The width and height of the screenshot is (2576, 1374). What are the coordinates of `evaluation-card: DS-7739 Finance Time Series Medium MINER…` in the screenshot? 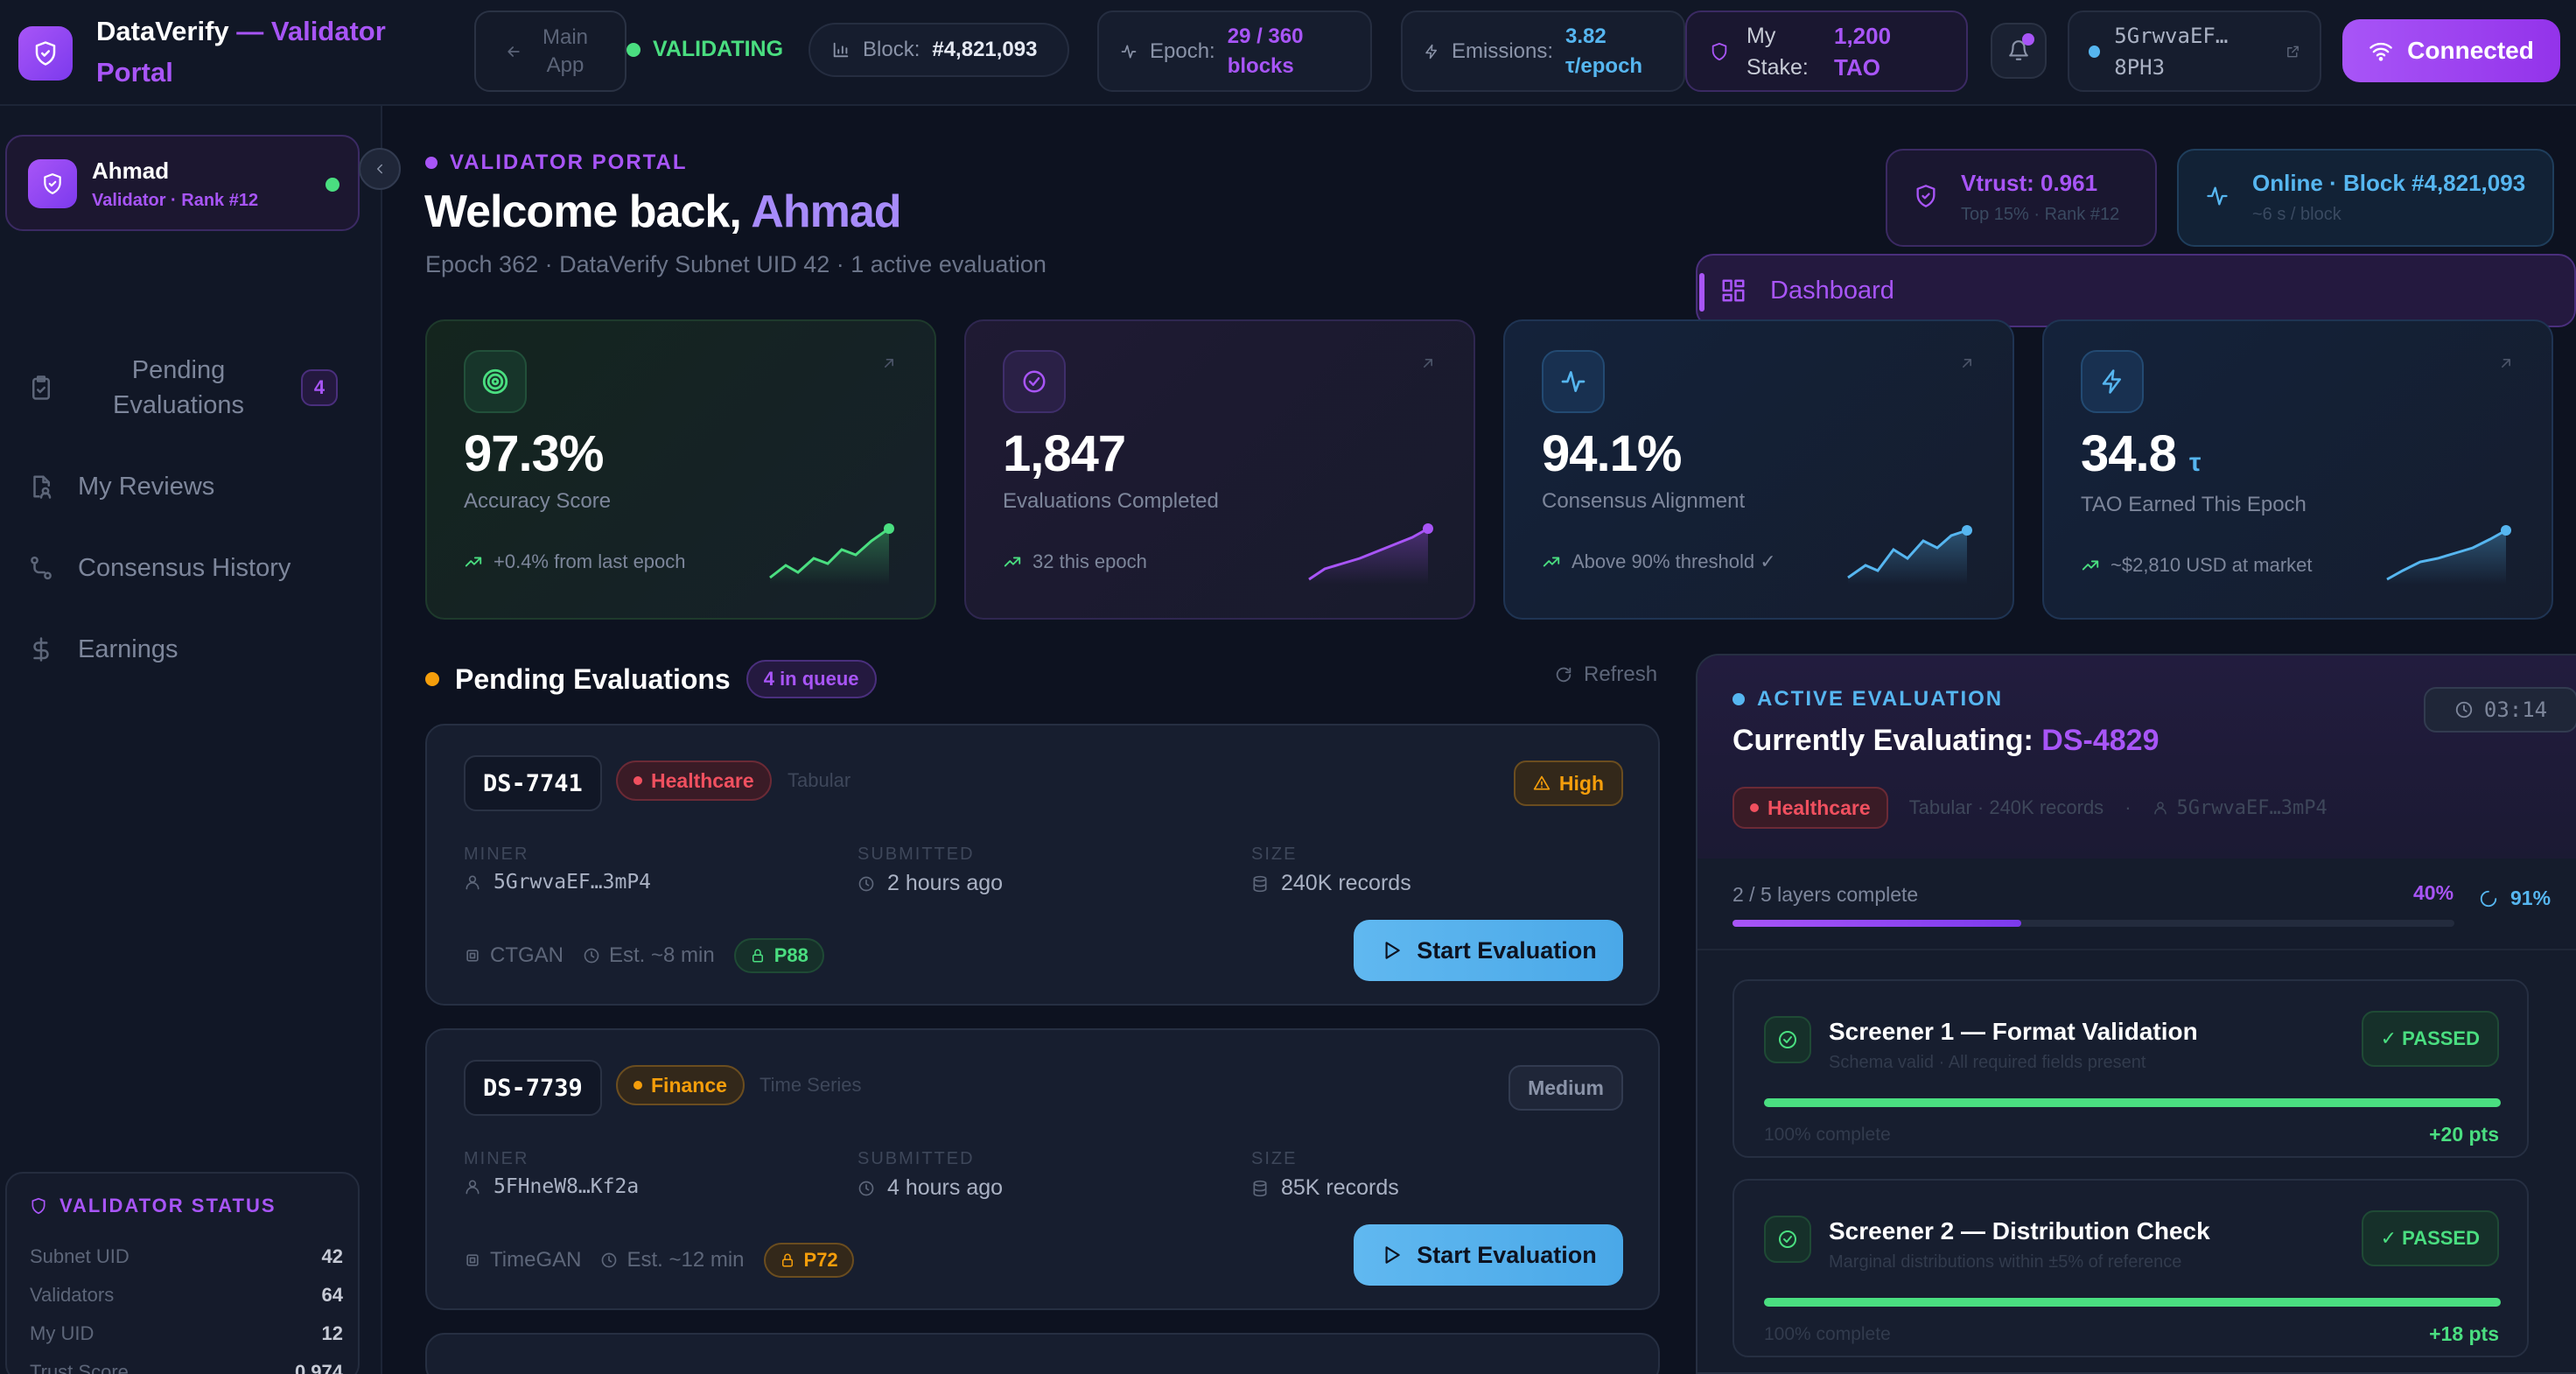 It's located at (1042, 1169).